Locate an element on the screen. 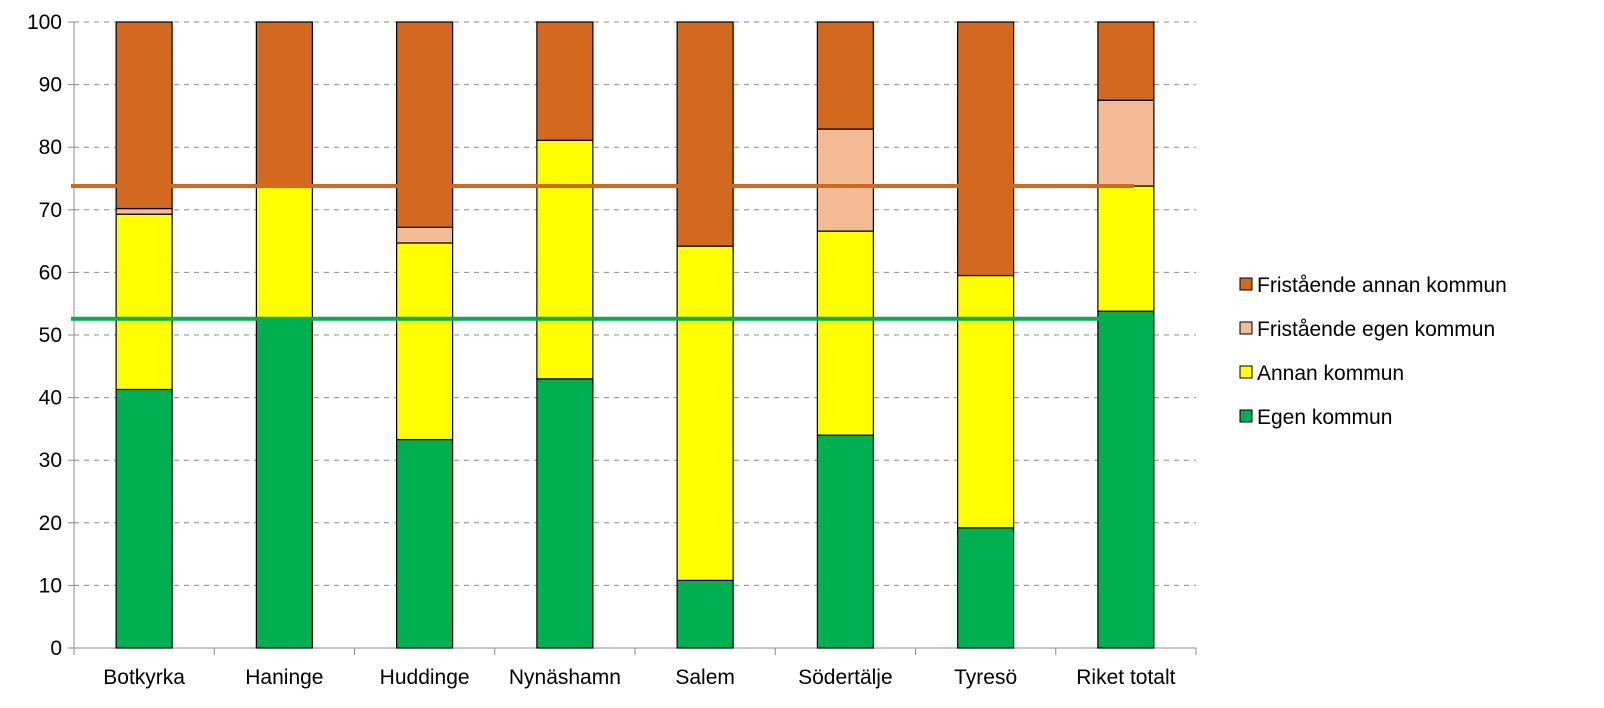 Image resolution: width=1604 pixels, height=708 pixels. x-tick-label: Tyresö is located at coordinates (985, 677).